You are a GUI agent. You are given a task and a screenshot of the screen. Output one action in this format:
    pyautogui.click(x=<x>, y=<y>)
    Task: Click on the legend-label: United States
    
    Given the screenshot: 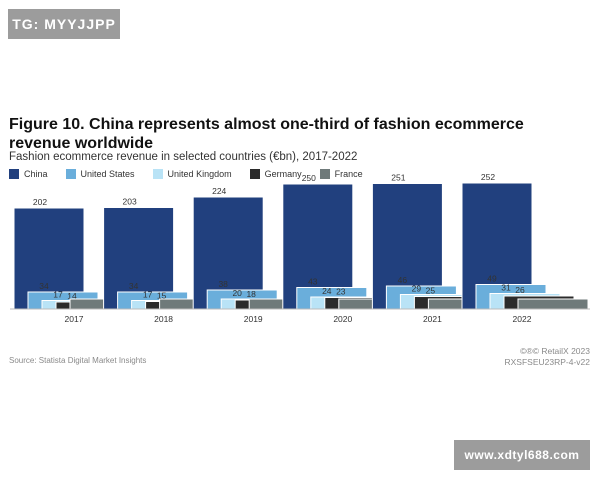 What is the action you would take?
    pyautogui.click(x=107, y=174)
    